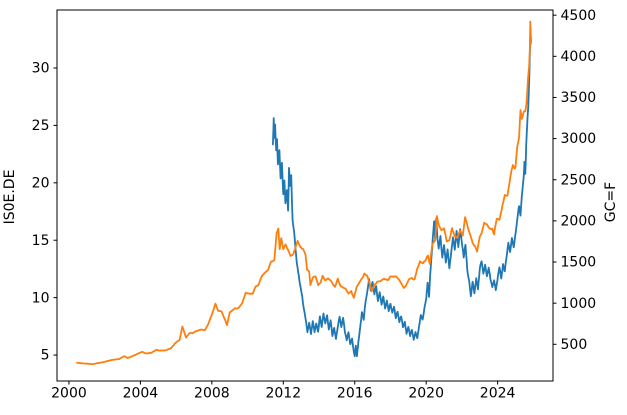 The width and height of the screenshot is (627, 415). I want to click on y-left-tick-label: 15, so click(41, 241).